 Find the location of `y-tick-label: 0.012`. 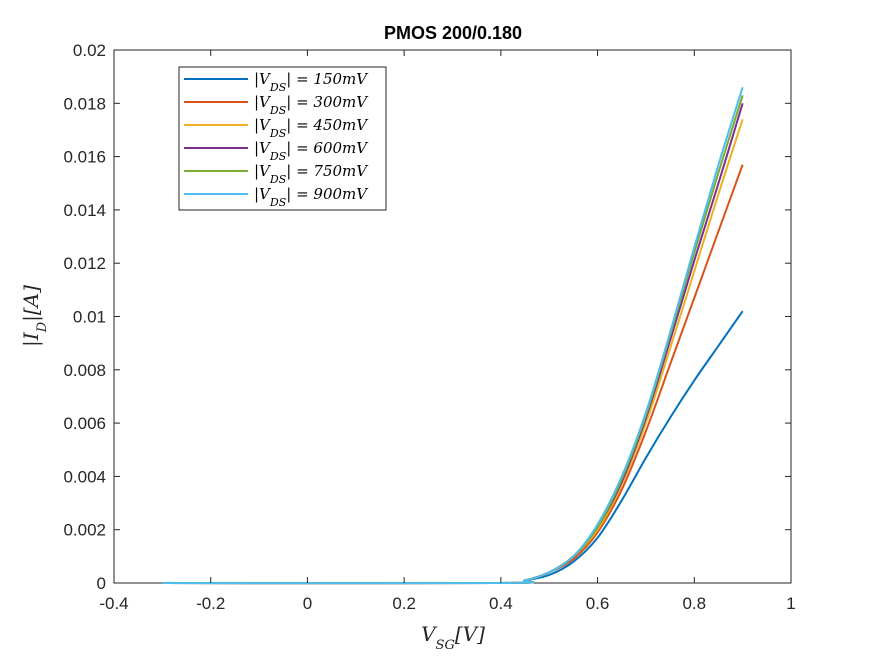

y-tick-label: 0.012 is located at coordinates (84, 263).